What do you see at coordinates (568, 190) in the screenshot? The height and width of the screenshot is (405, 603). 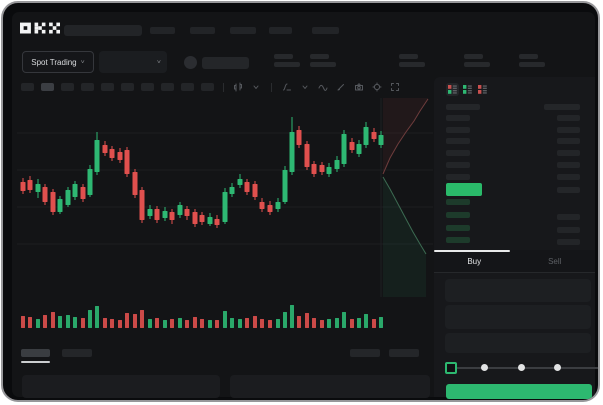 I see `ob-mid-amount-placeholder` at bounding box center [568, 190].